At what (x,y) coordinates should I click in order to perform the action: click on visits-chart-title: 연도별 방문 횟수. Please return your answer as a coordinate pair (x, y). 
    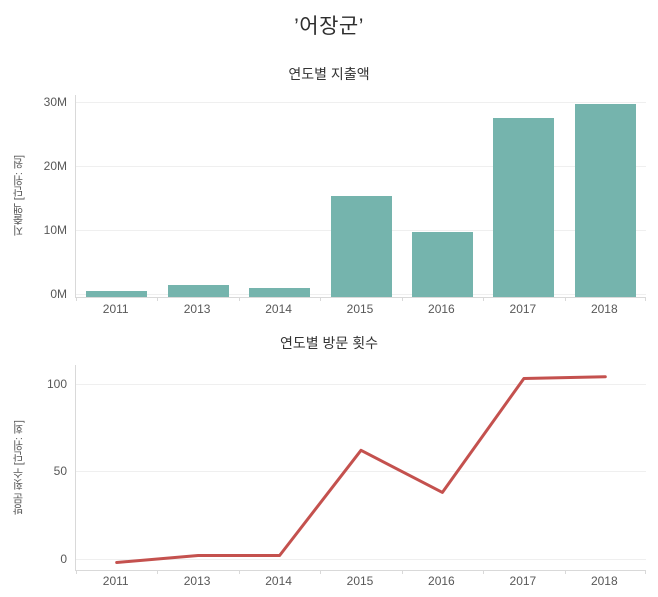
    Looking at the image, I should click on (329, 343).